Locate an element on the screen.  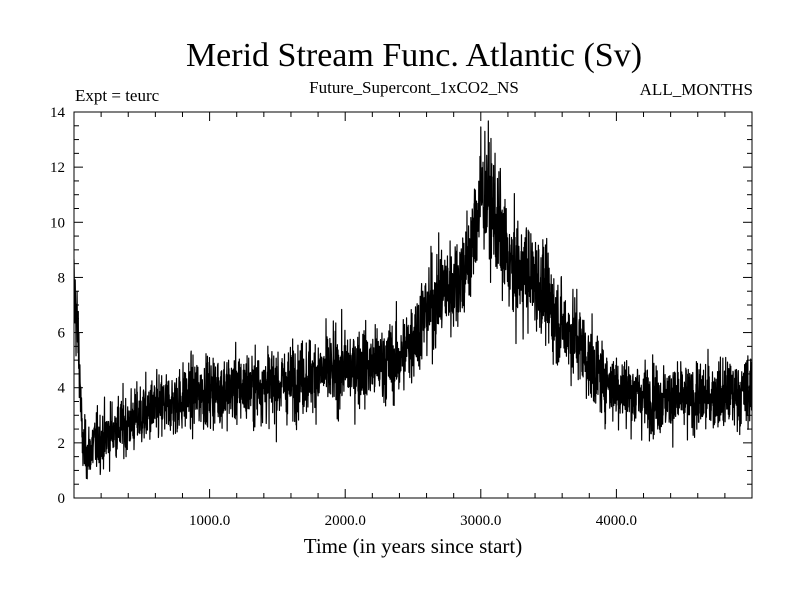
y-tick-label: 8 is located at coordinates (62, 278).